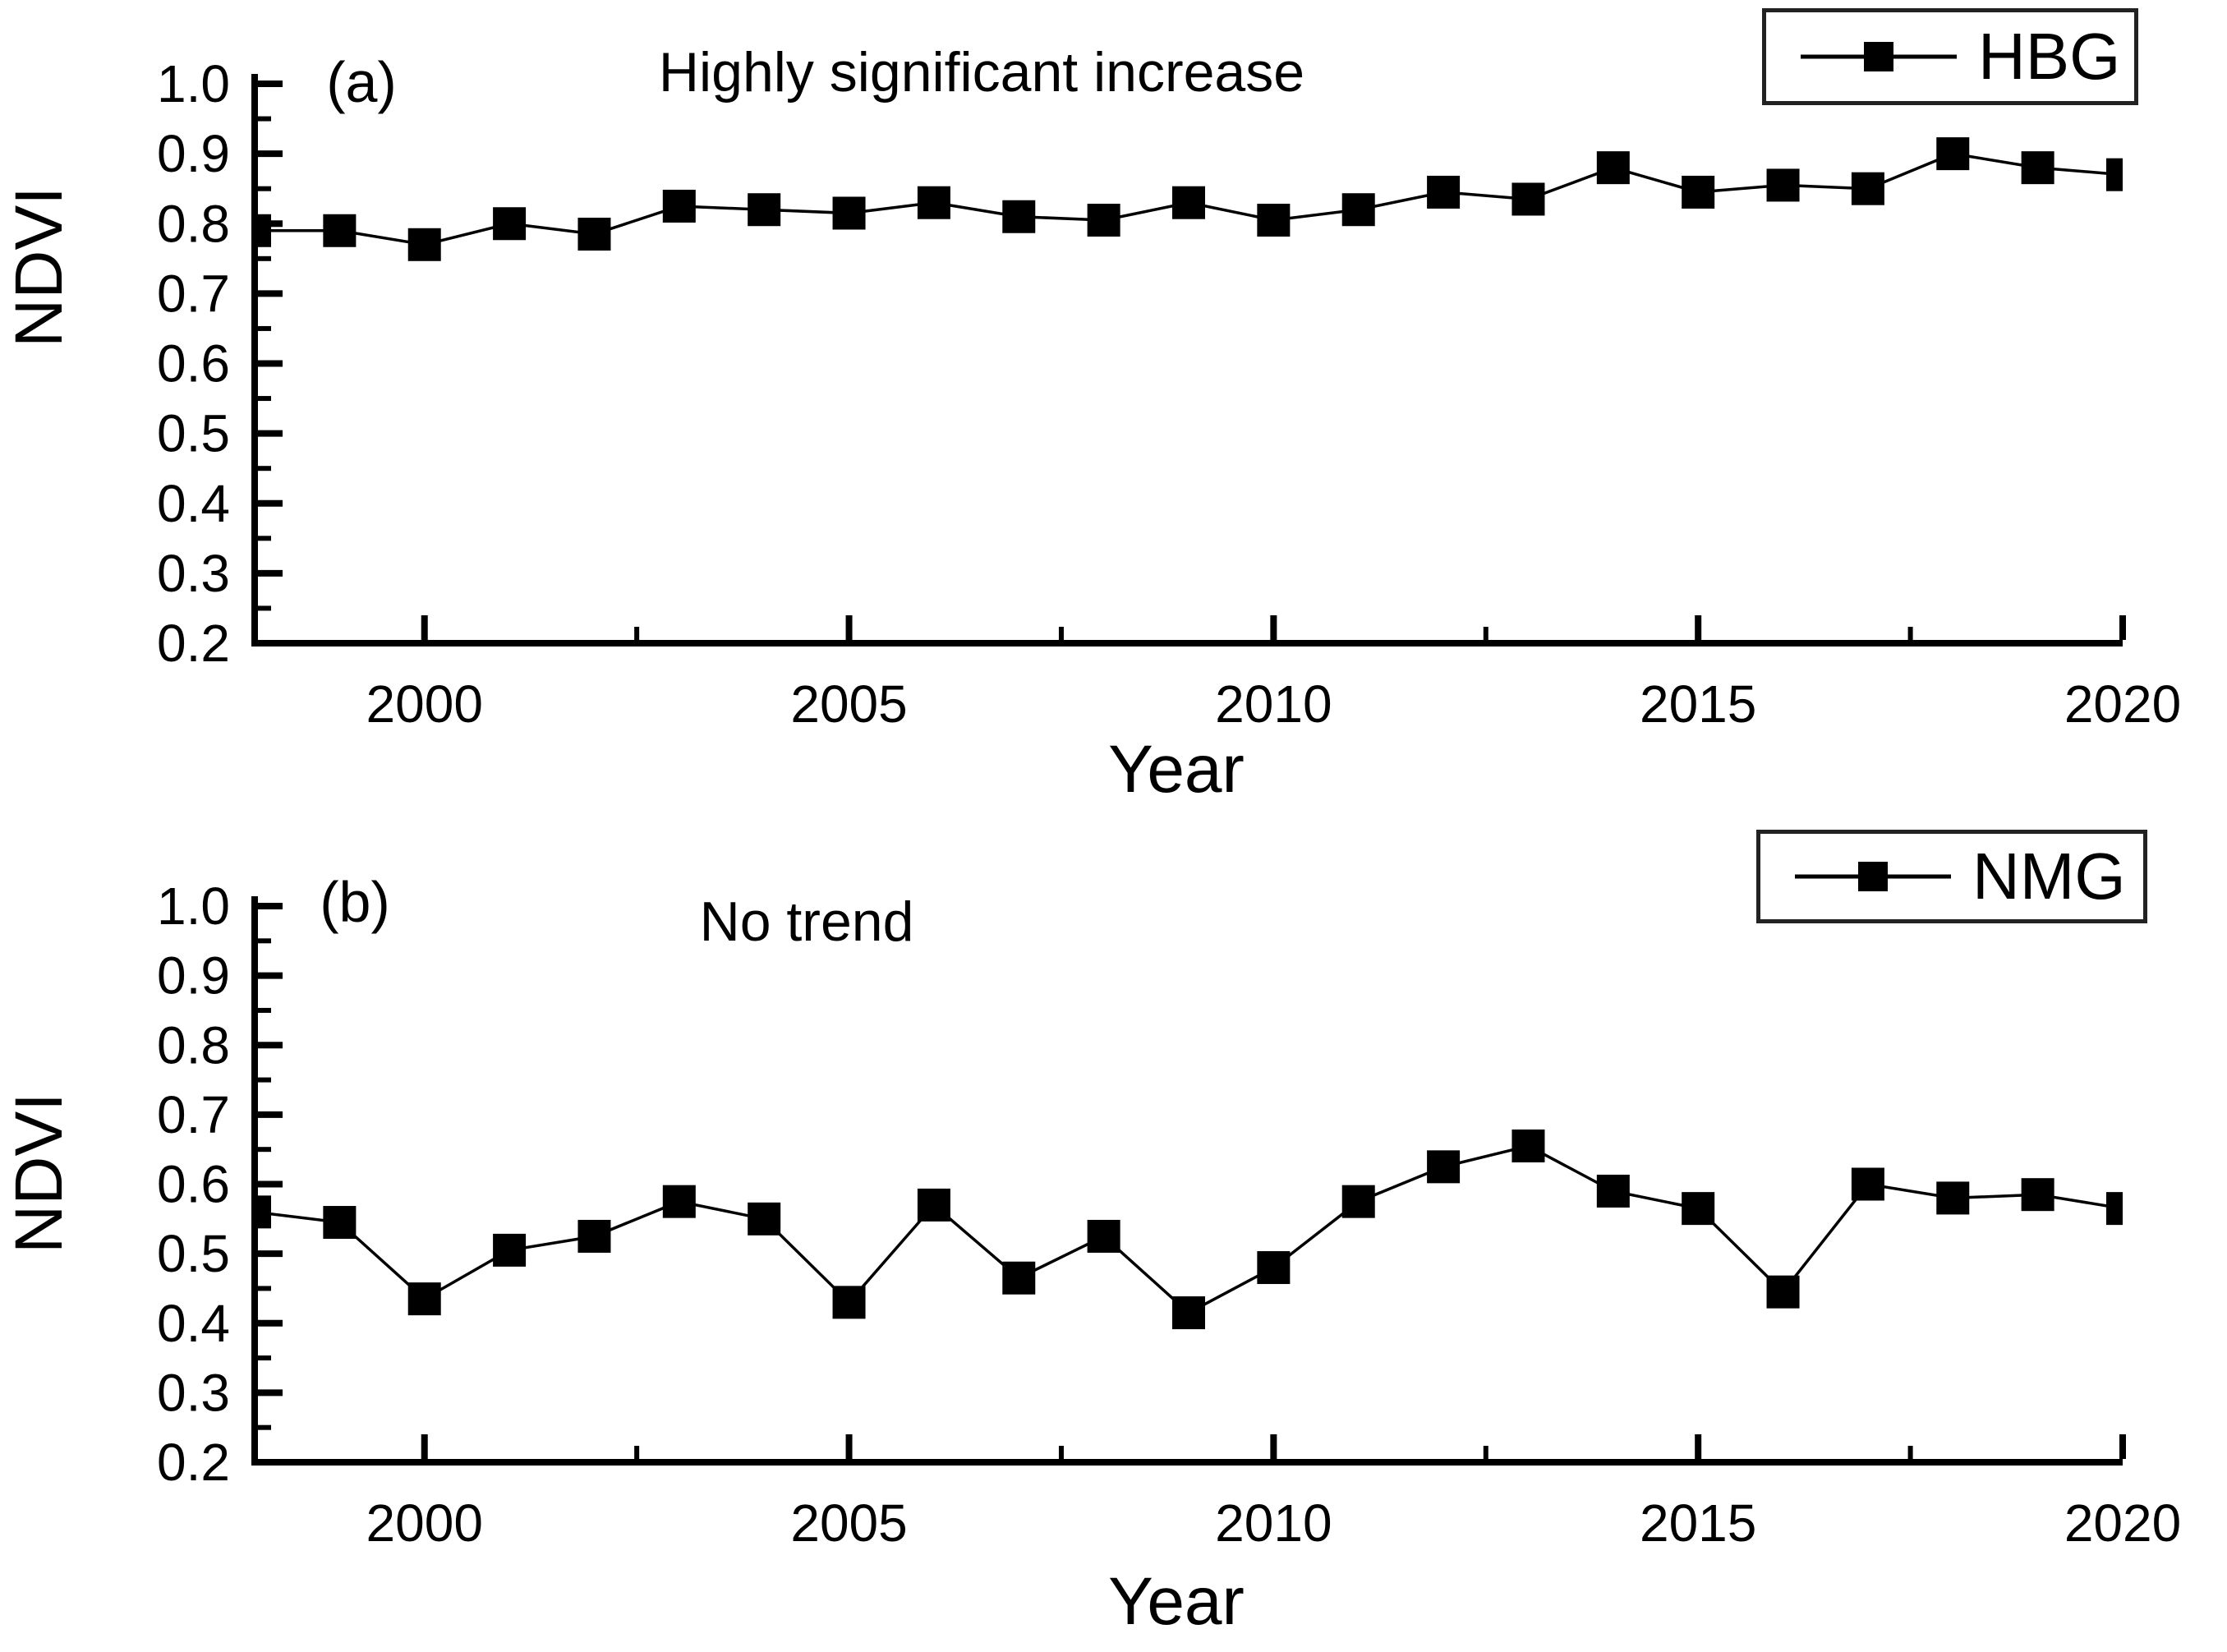 The height and width of the screenshot is (1652, 2227). I want to click on panel-a-y-axis-title: NDVI, so click(39, 267).